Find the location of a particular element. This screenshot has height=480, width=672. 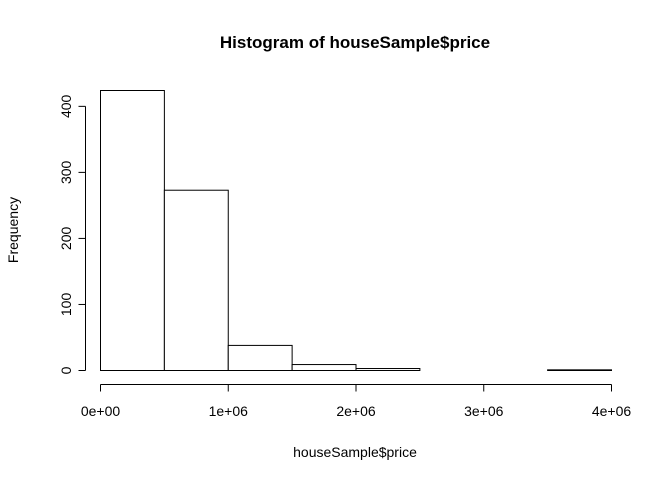

x-tick-label: 1e+06 is located at coordinates (229, 411).